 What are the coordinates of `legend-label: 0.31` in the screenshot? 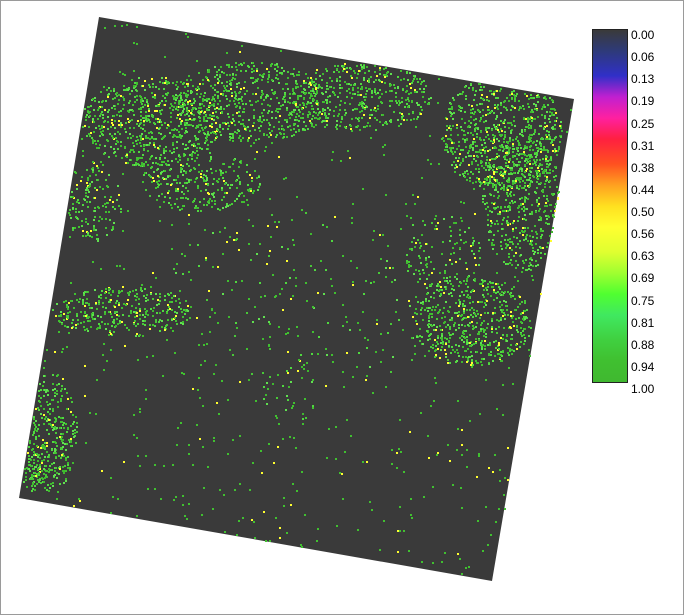 It's located at (643, 145).